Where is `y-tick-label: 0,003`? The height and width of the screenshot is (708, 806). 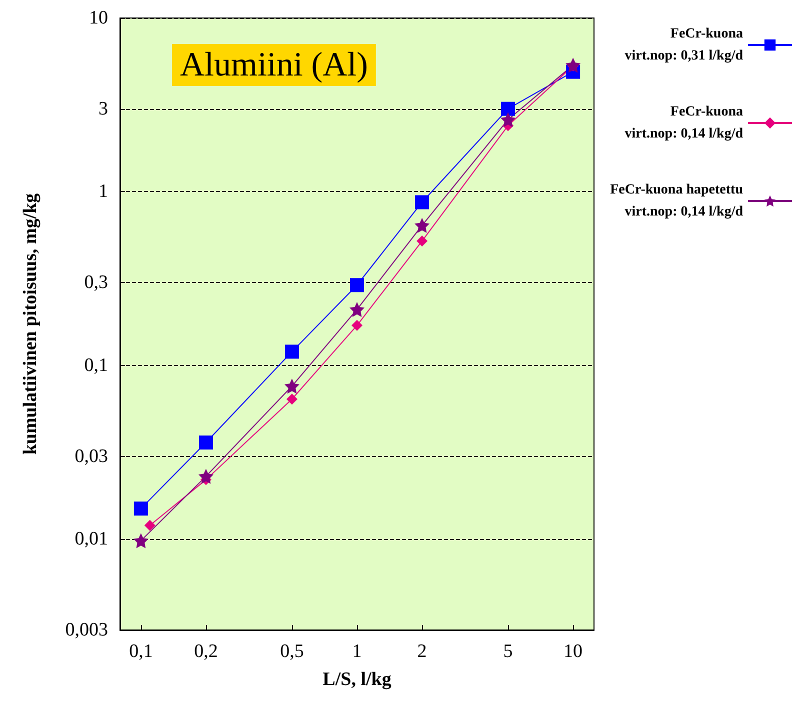 y-tick-label: 0,003 is located at coordinates (86, 630).